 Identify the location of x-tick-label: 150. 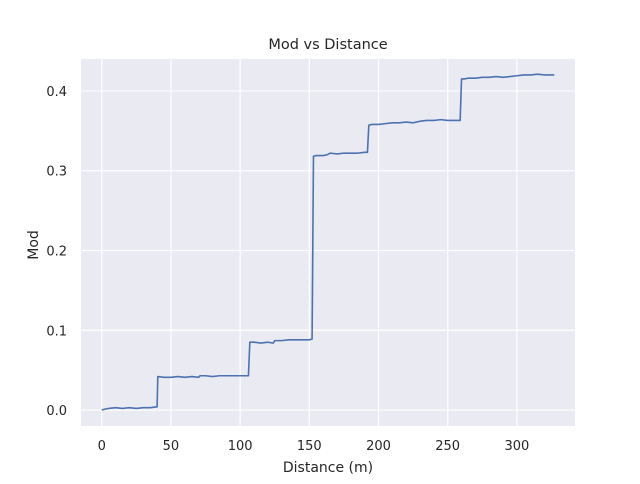
(309, 446).